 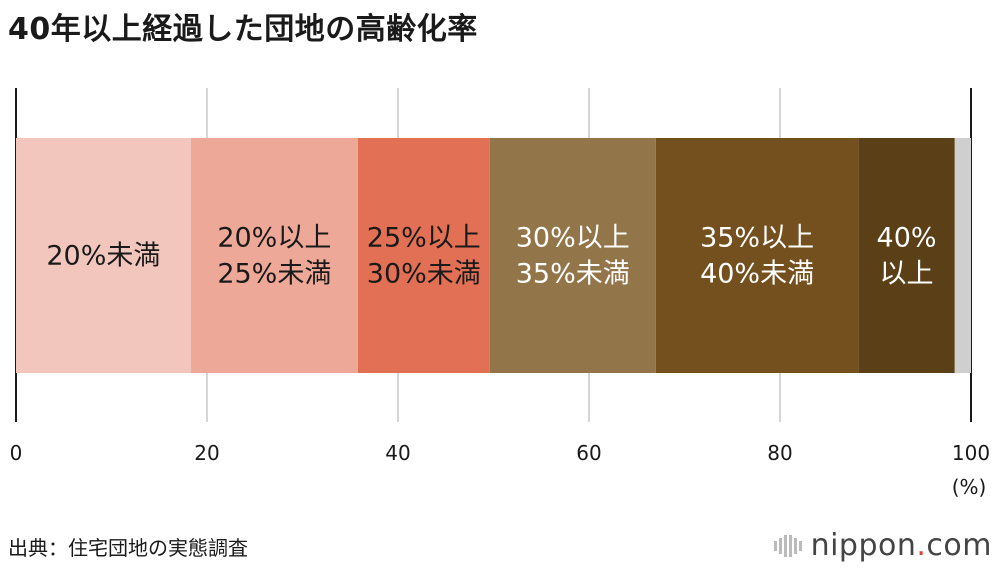 I want to click on segment-label: 35%未満, so click(x=573, y=274).